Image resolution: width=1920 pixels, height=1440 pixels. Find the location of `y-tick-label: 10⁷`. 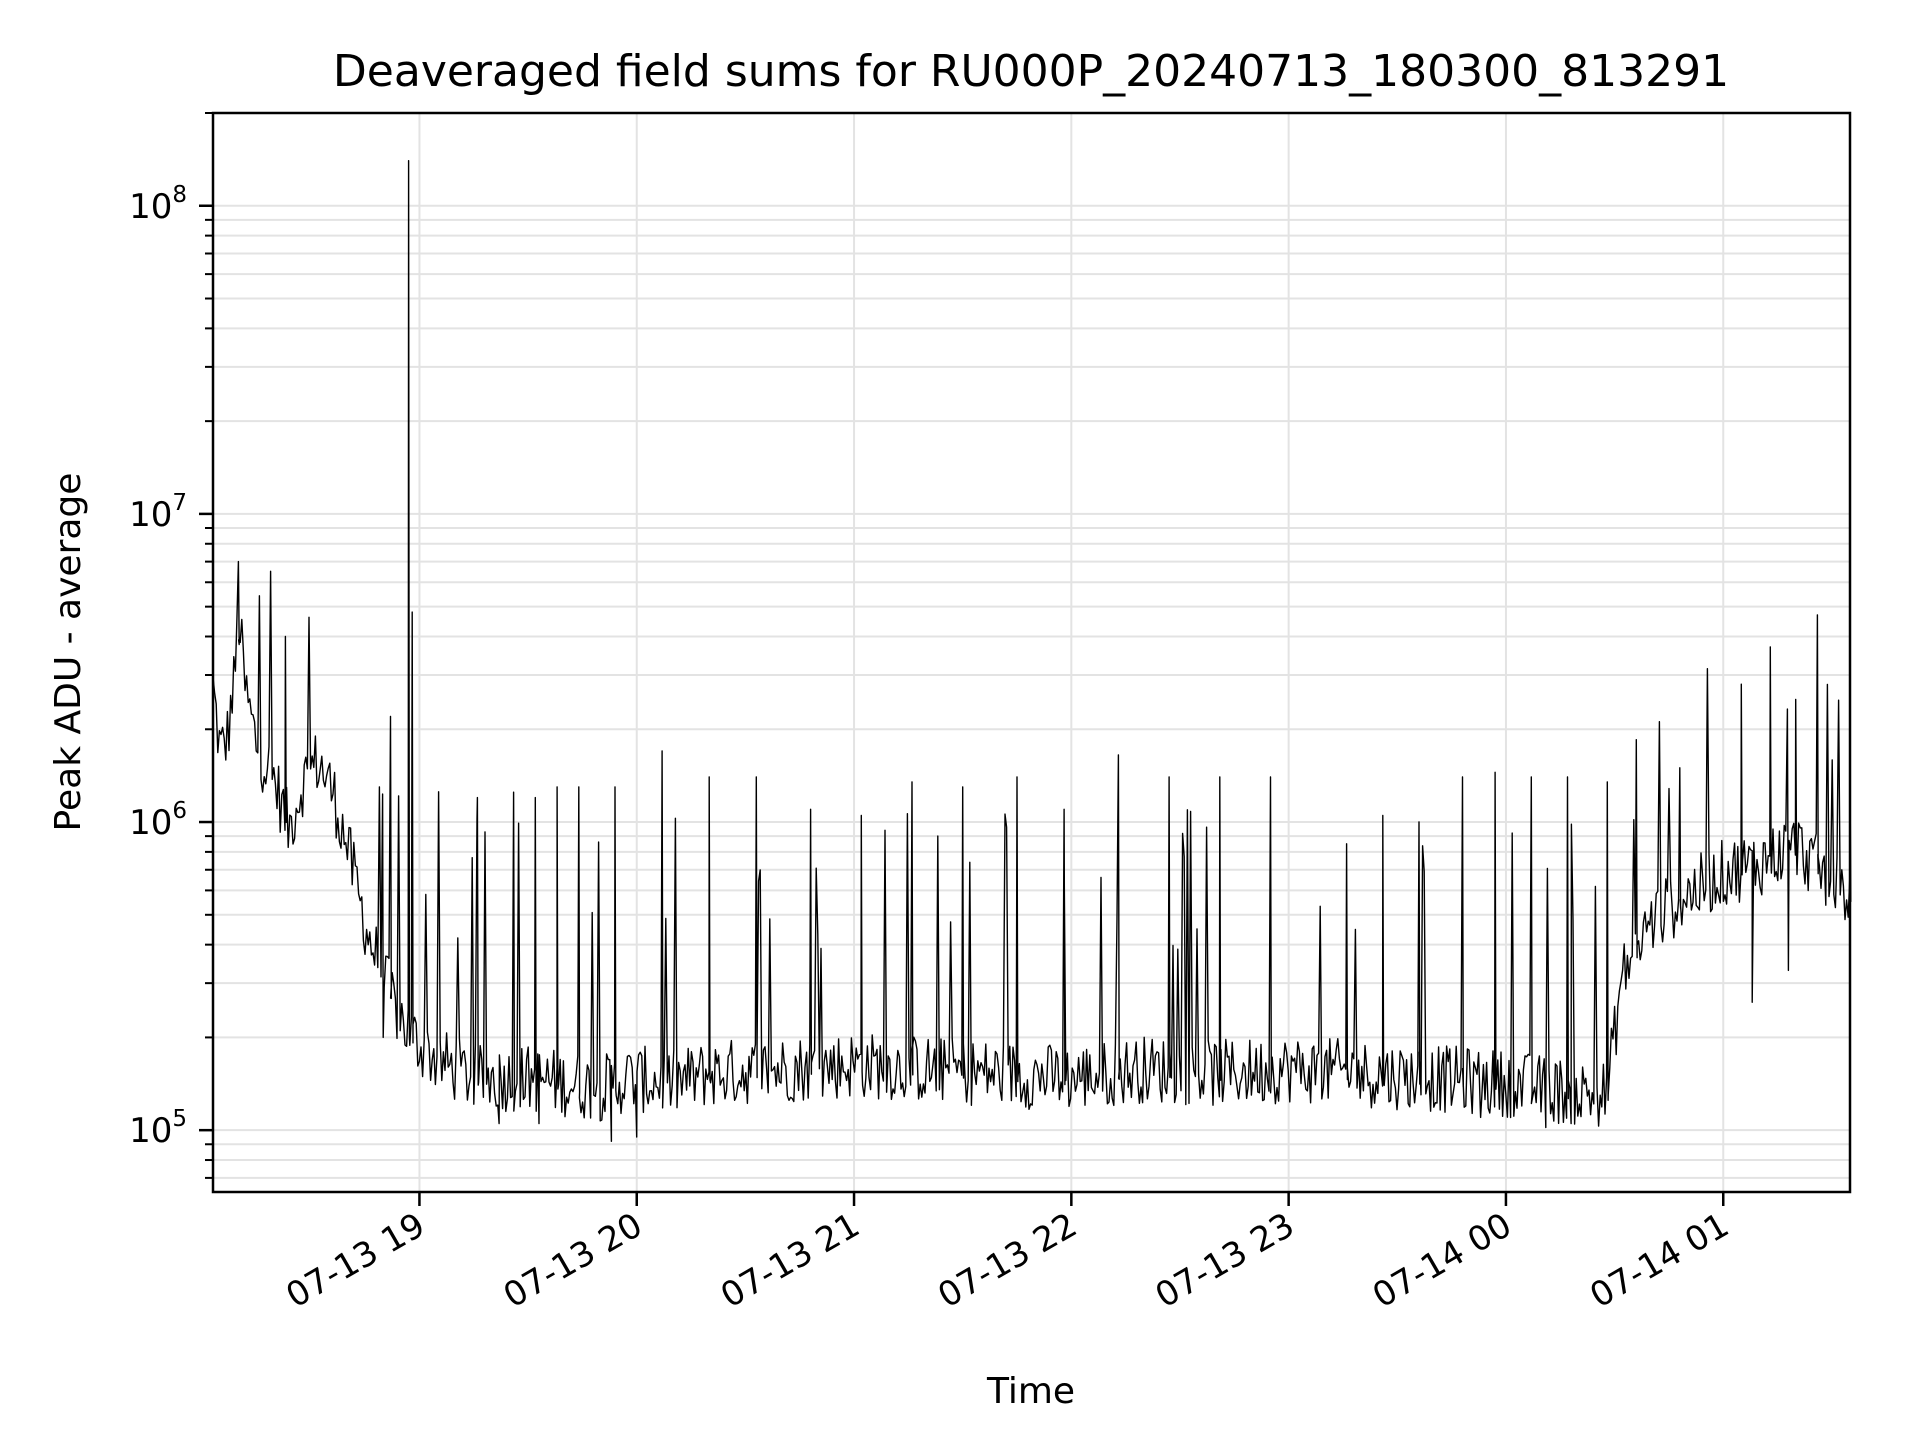

y-tick-label: 10⁷ is located at coordinates (158, 512).